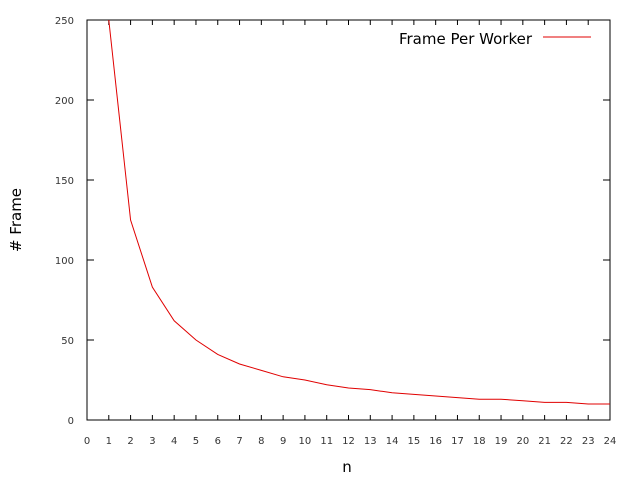  I want to click on x-tick-label: 5, so click(196, 441).